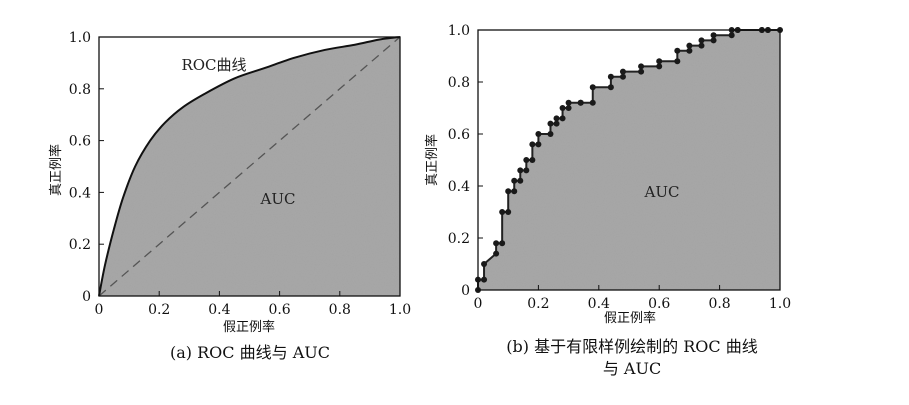  I want to click on roc-curve-label: ROC曲线, so click(213, 65).